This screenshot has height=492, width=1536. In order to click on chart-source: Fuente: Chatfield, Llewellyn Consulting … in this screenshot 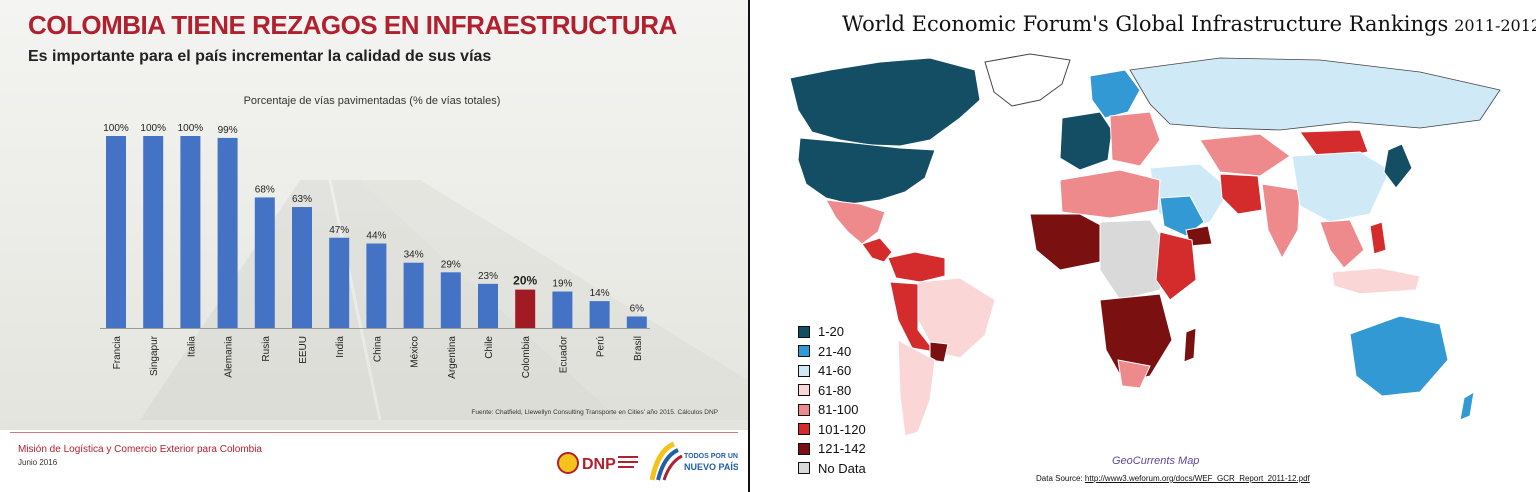, I will do `click(594, 412)`.